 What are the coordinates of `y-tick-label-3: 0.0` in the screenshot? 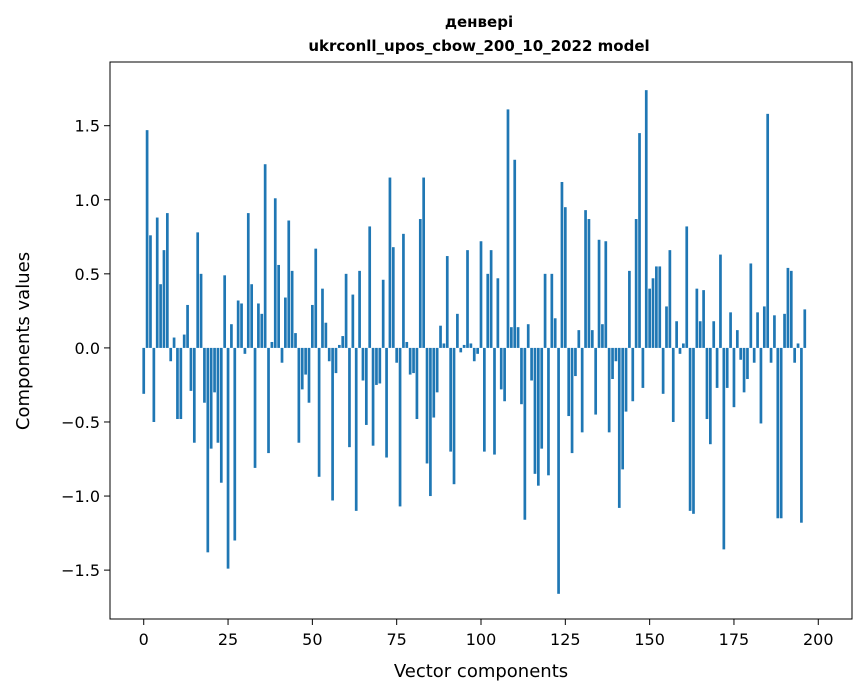 It's located at (87, 348).